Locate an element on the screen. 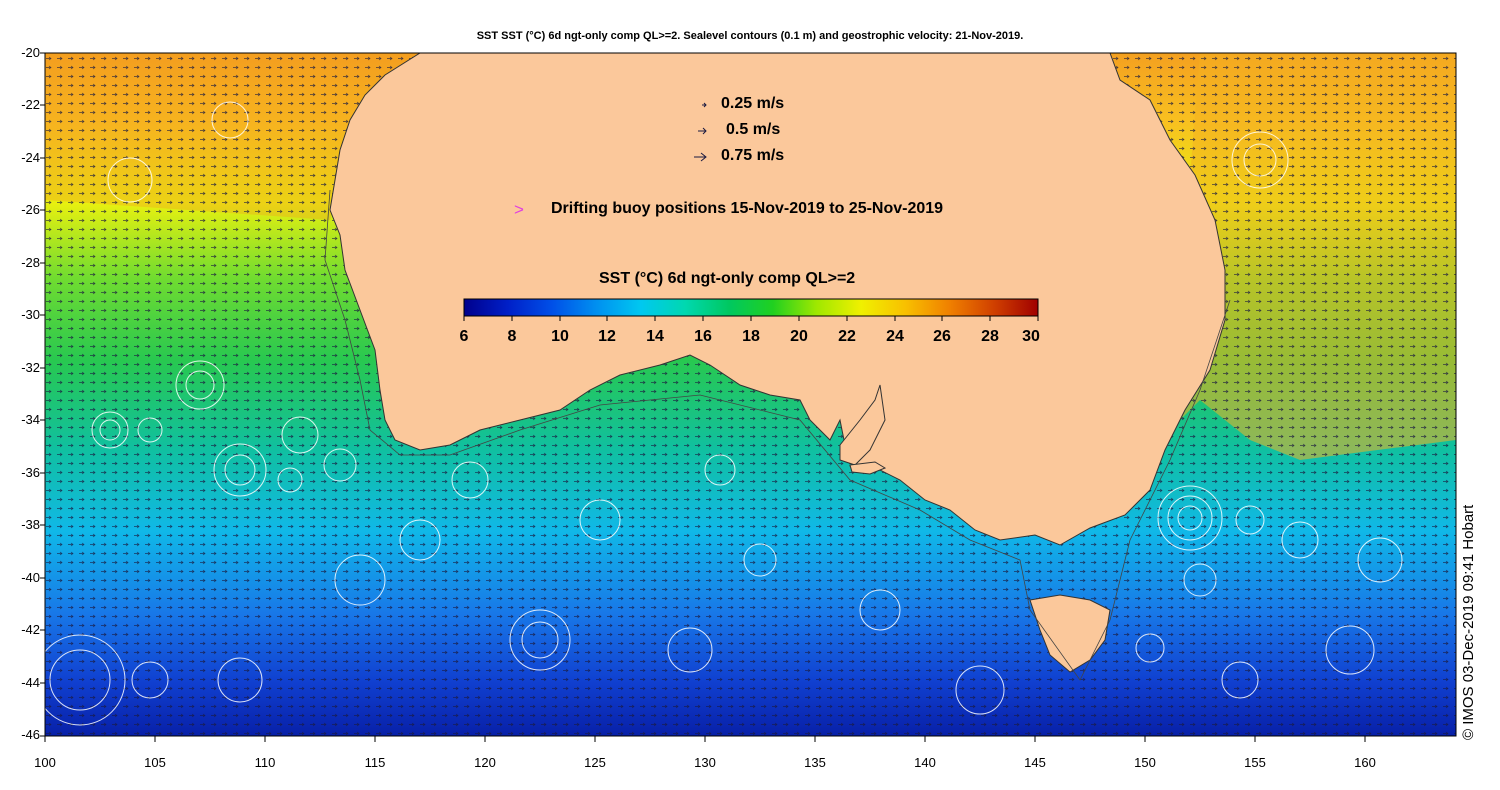 Image resolution: width=1500 pixels, height=790 pixels. lon-tick: 120 is located at coordinates (485, 762).